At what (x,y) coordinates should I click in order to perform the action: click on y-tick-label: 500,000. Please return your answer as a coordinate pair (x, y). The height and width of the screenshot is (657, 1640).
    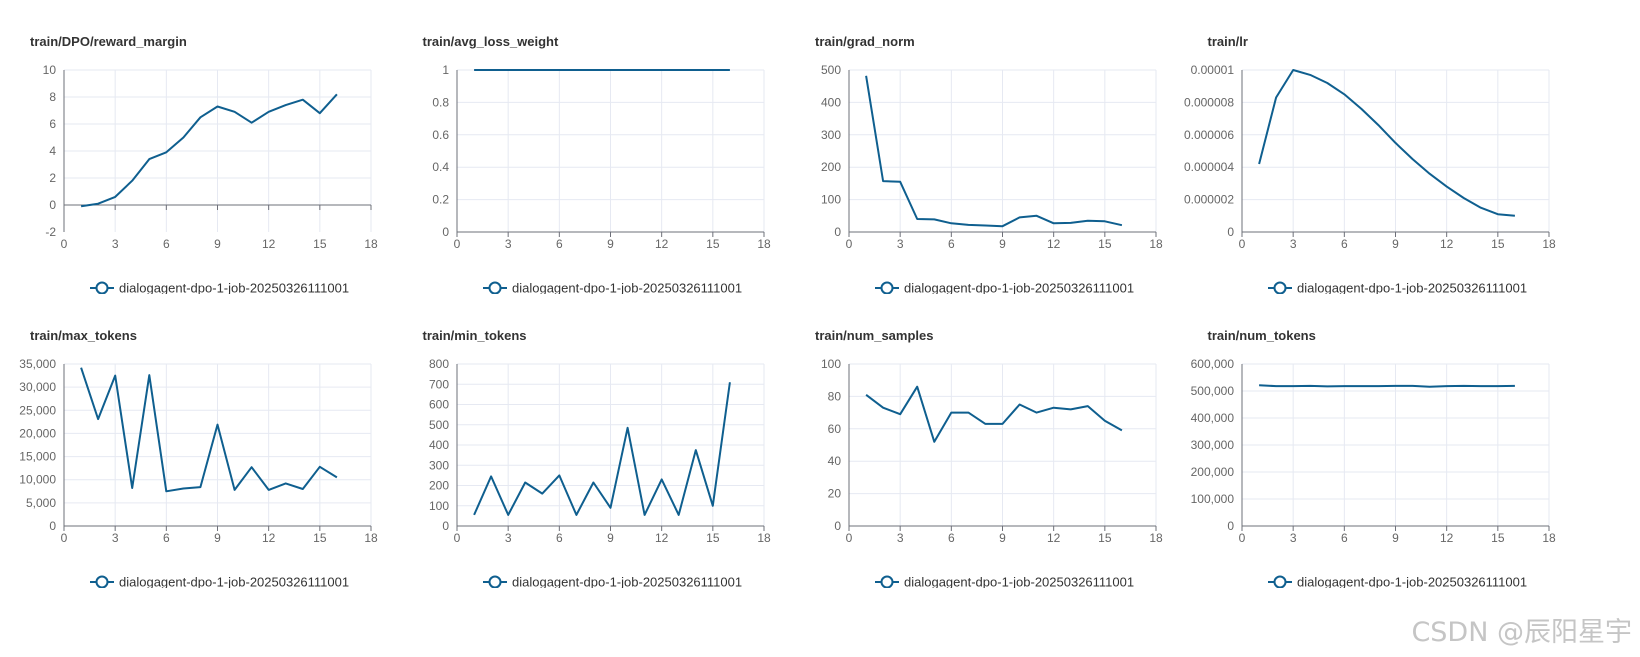
    Looking at the image, I should click on (1212, 391).